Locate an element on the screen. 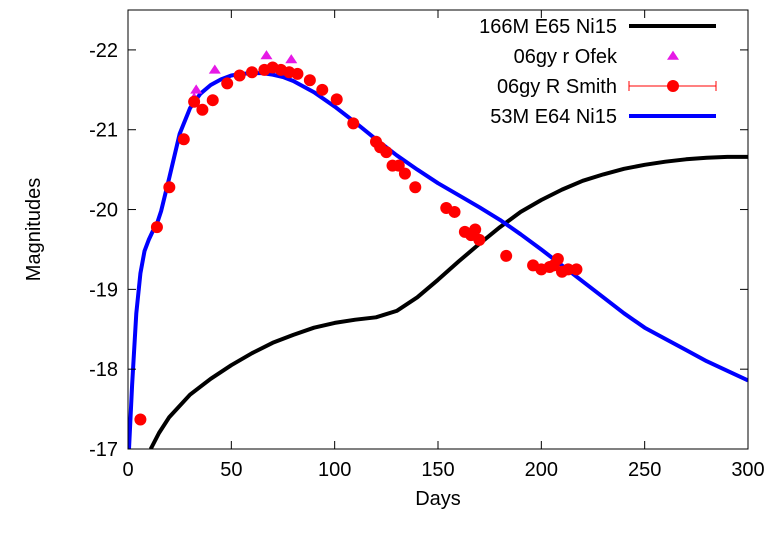 Image resolution: width=784 pixels, height=533 pixels. legend-entry-1: 06gy r Ofek is located at coordinates (596, 57).